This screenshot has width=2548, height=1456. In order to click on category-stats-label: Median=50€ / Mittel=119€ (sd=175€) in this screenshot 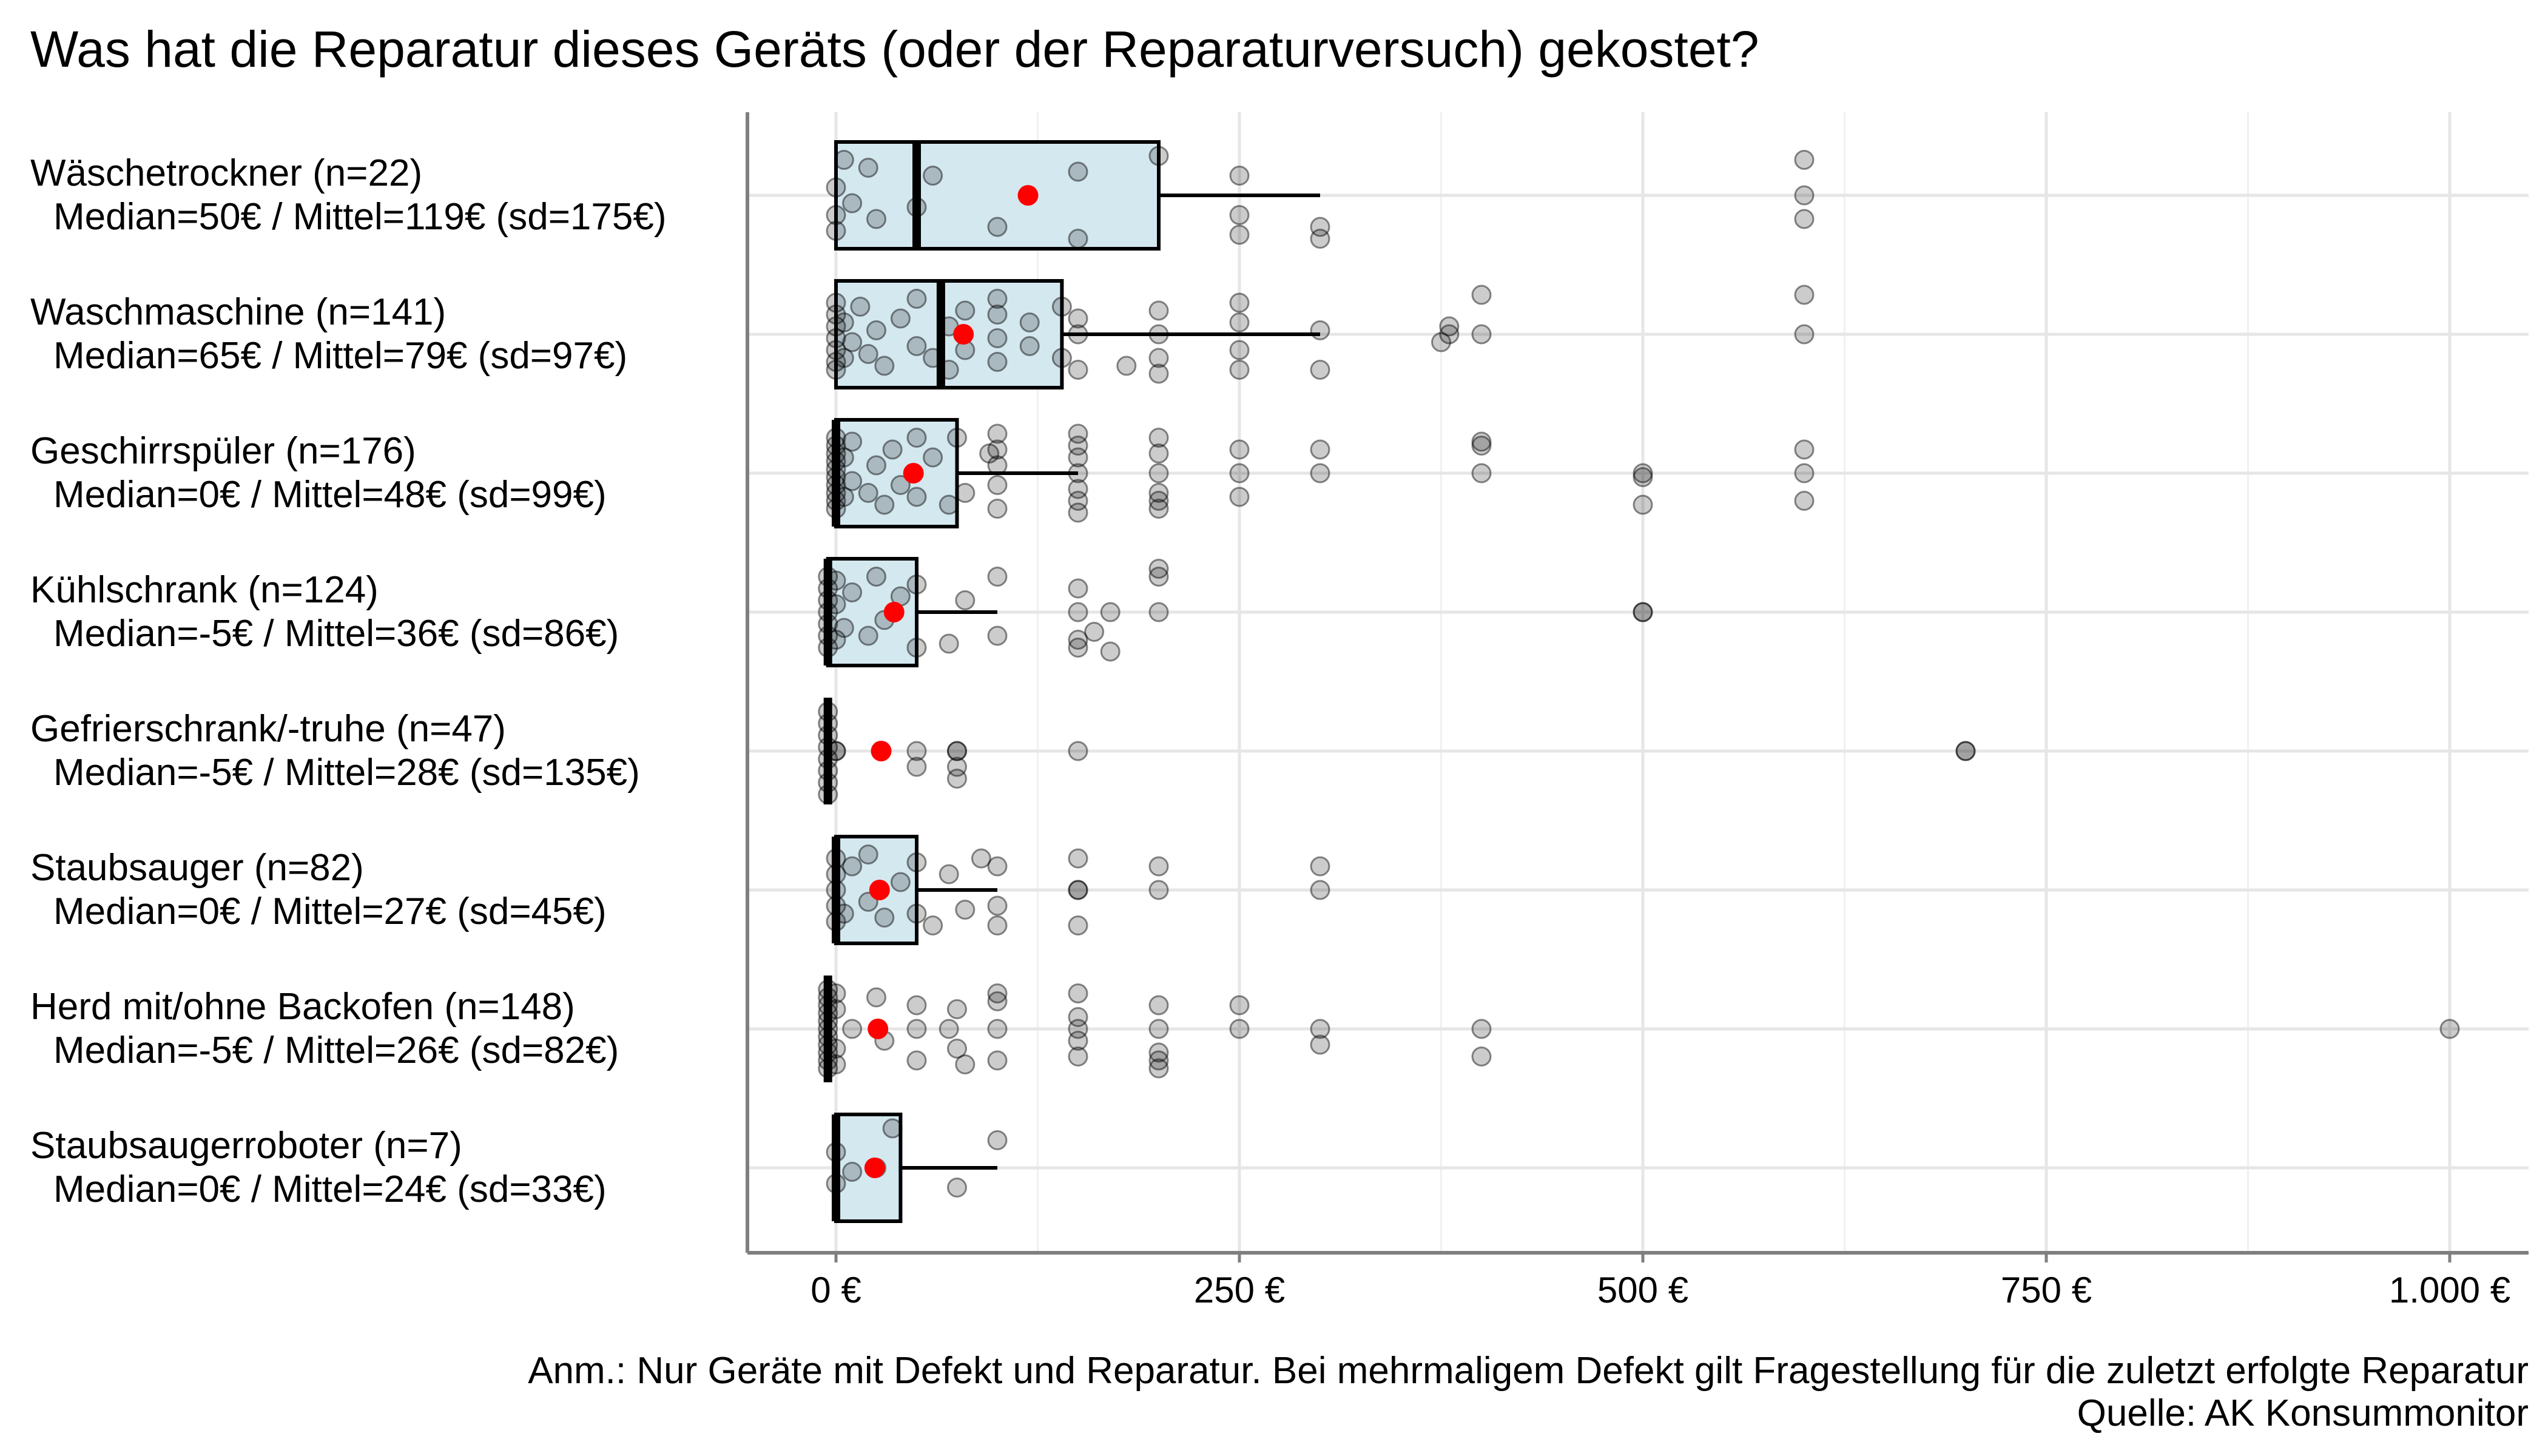, I will do `click(359, 217)`.